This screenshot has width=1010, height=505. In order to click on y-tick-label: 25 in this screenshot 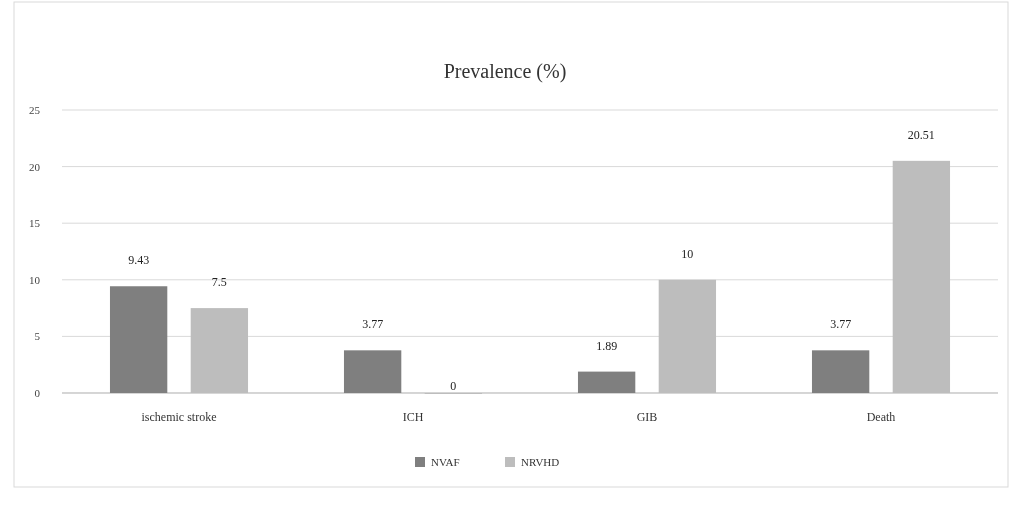, I will do `click(35, 110)`.